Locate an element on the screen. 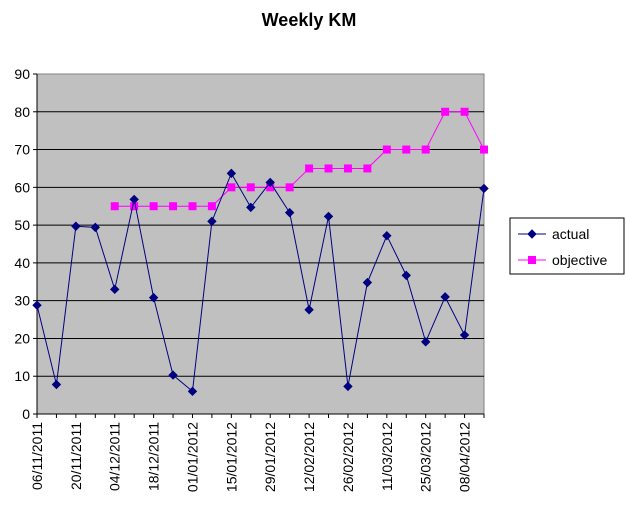  y-tick-label: 90 is located at coordinates (22, 74).